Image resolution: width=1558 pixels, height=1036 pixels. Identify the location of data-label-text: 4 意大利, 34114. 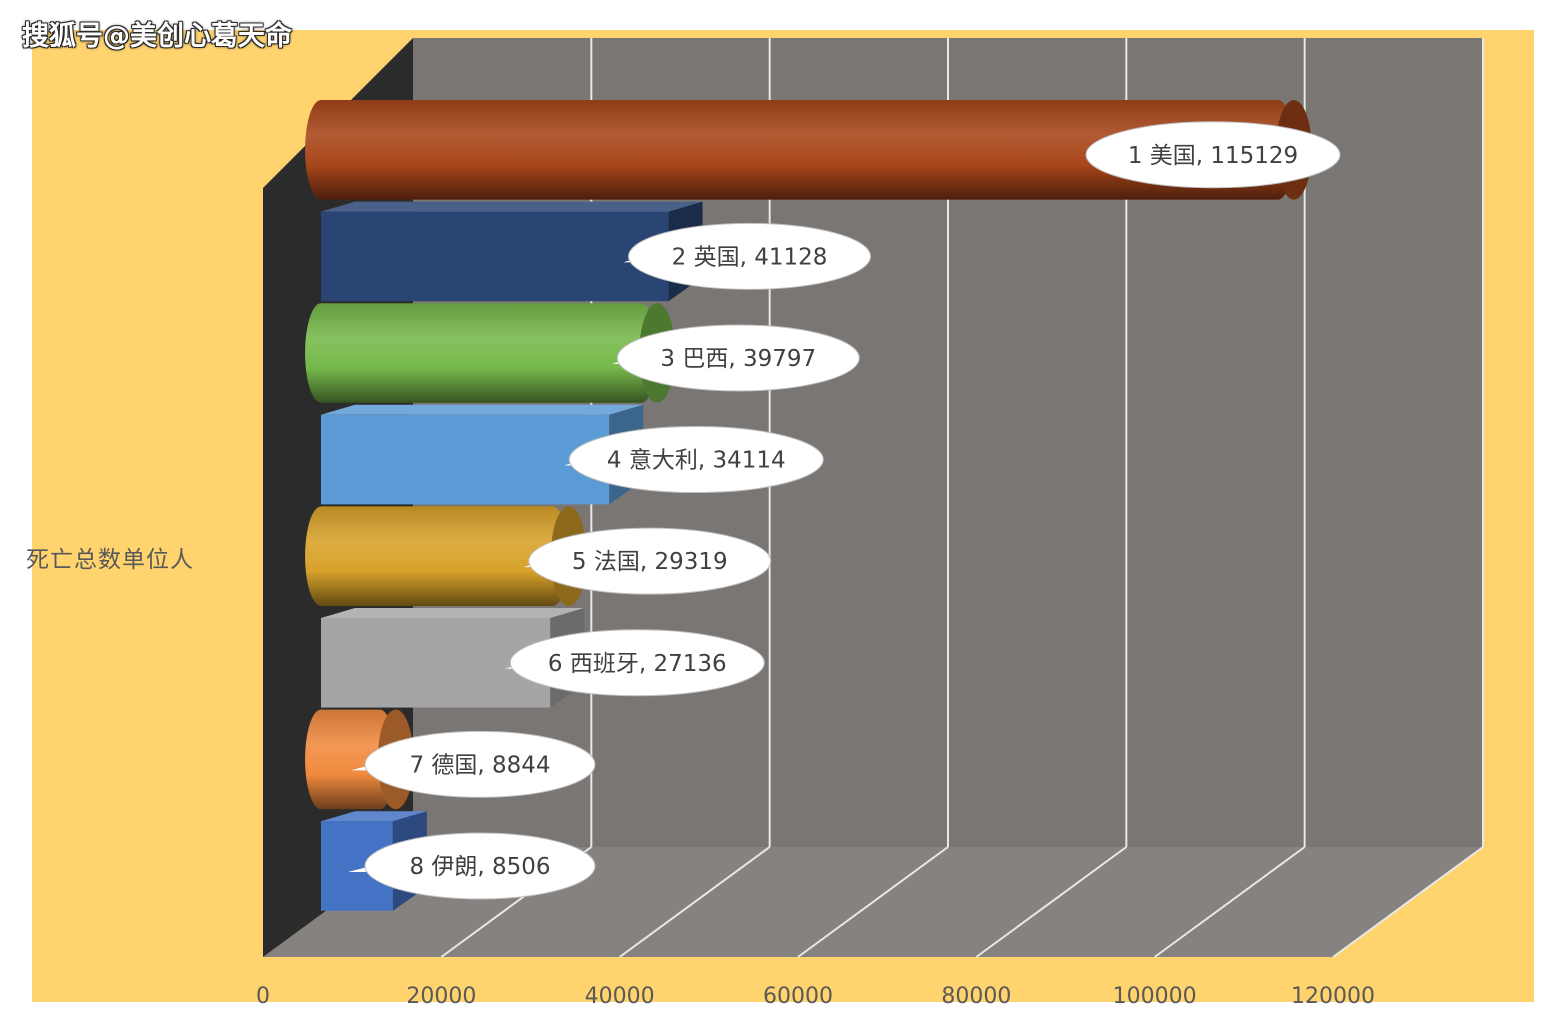
(696, 461).